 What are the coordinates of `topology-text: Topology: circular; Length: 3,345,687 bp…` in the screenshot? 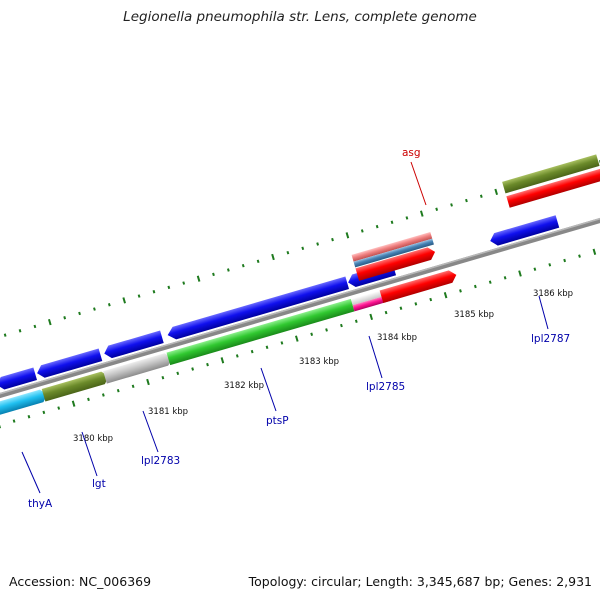 It's located at (420, 581).